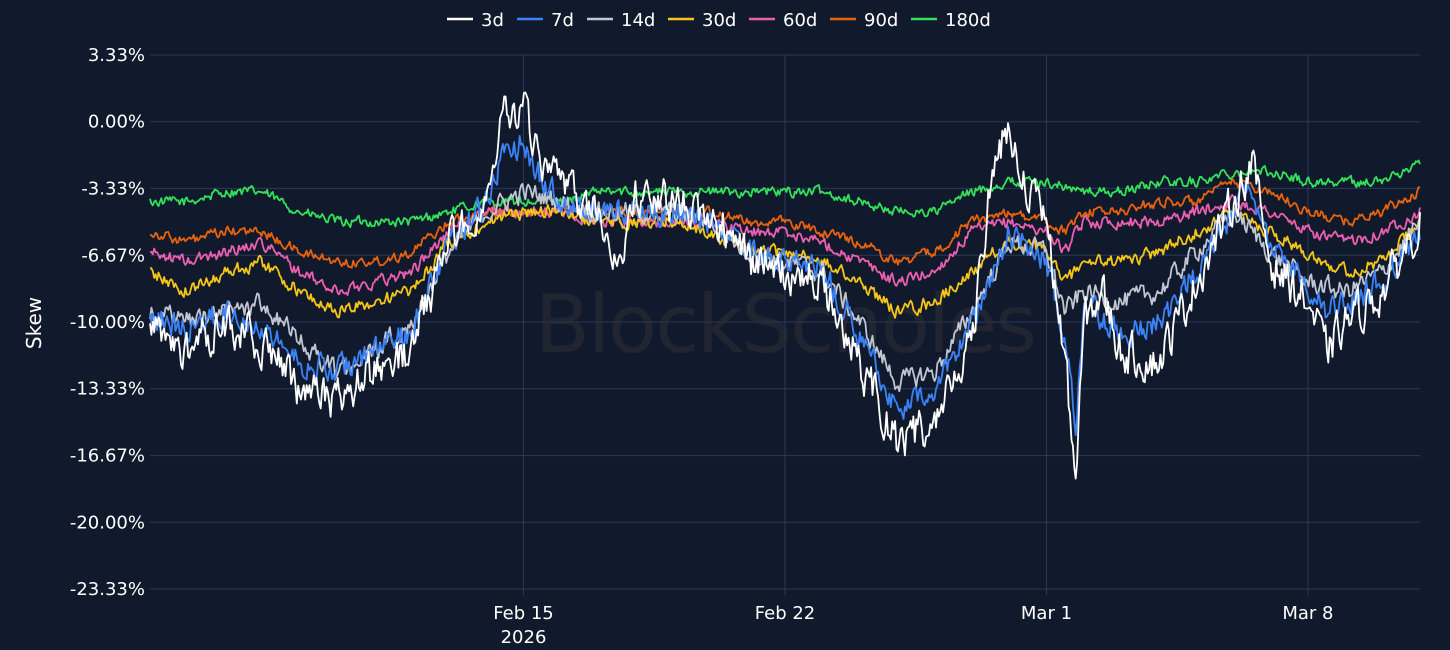  I want to click on x-tick-sublabel: 2026, so click(524, 637).